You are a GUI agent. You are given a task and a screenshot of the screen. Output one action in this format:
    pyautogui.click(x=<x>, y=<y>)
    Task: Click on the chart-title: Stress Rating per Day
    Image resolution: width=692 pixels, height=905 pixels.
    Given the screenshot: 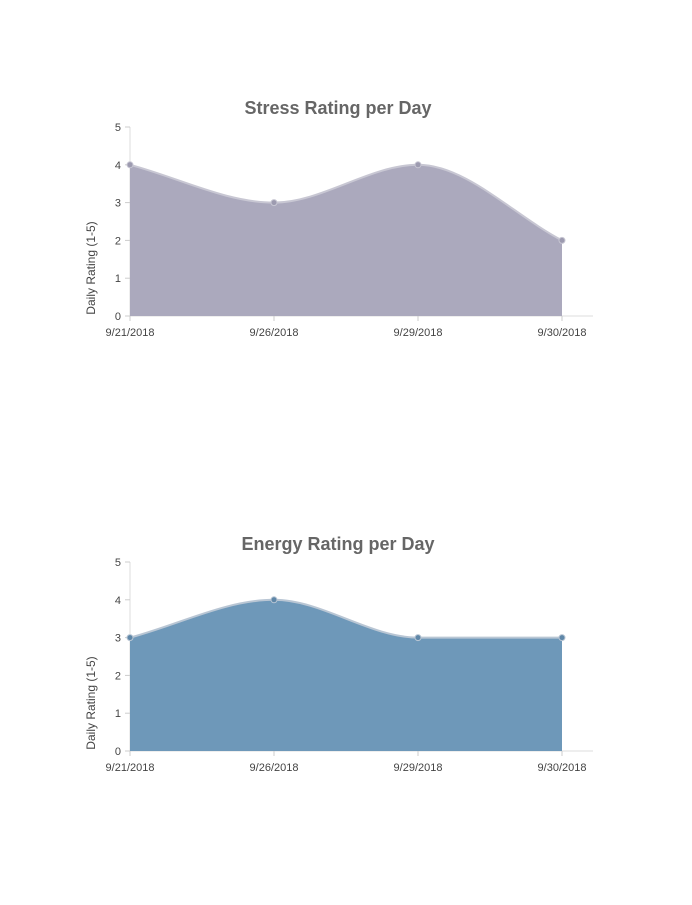 What is the action you would take?
    pyautogui.click(x=337, y=108)
    